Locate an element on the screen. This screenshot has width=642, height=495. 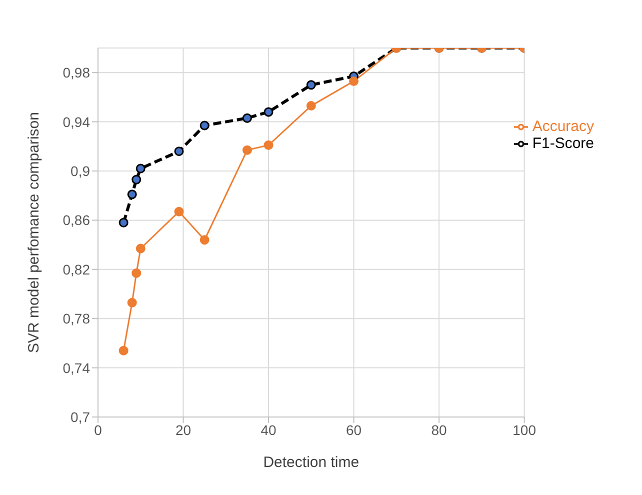
y-tick-label: 0,7 is located at coordinates (80, 416).